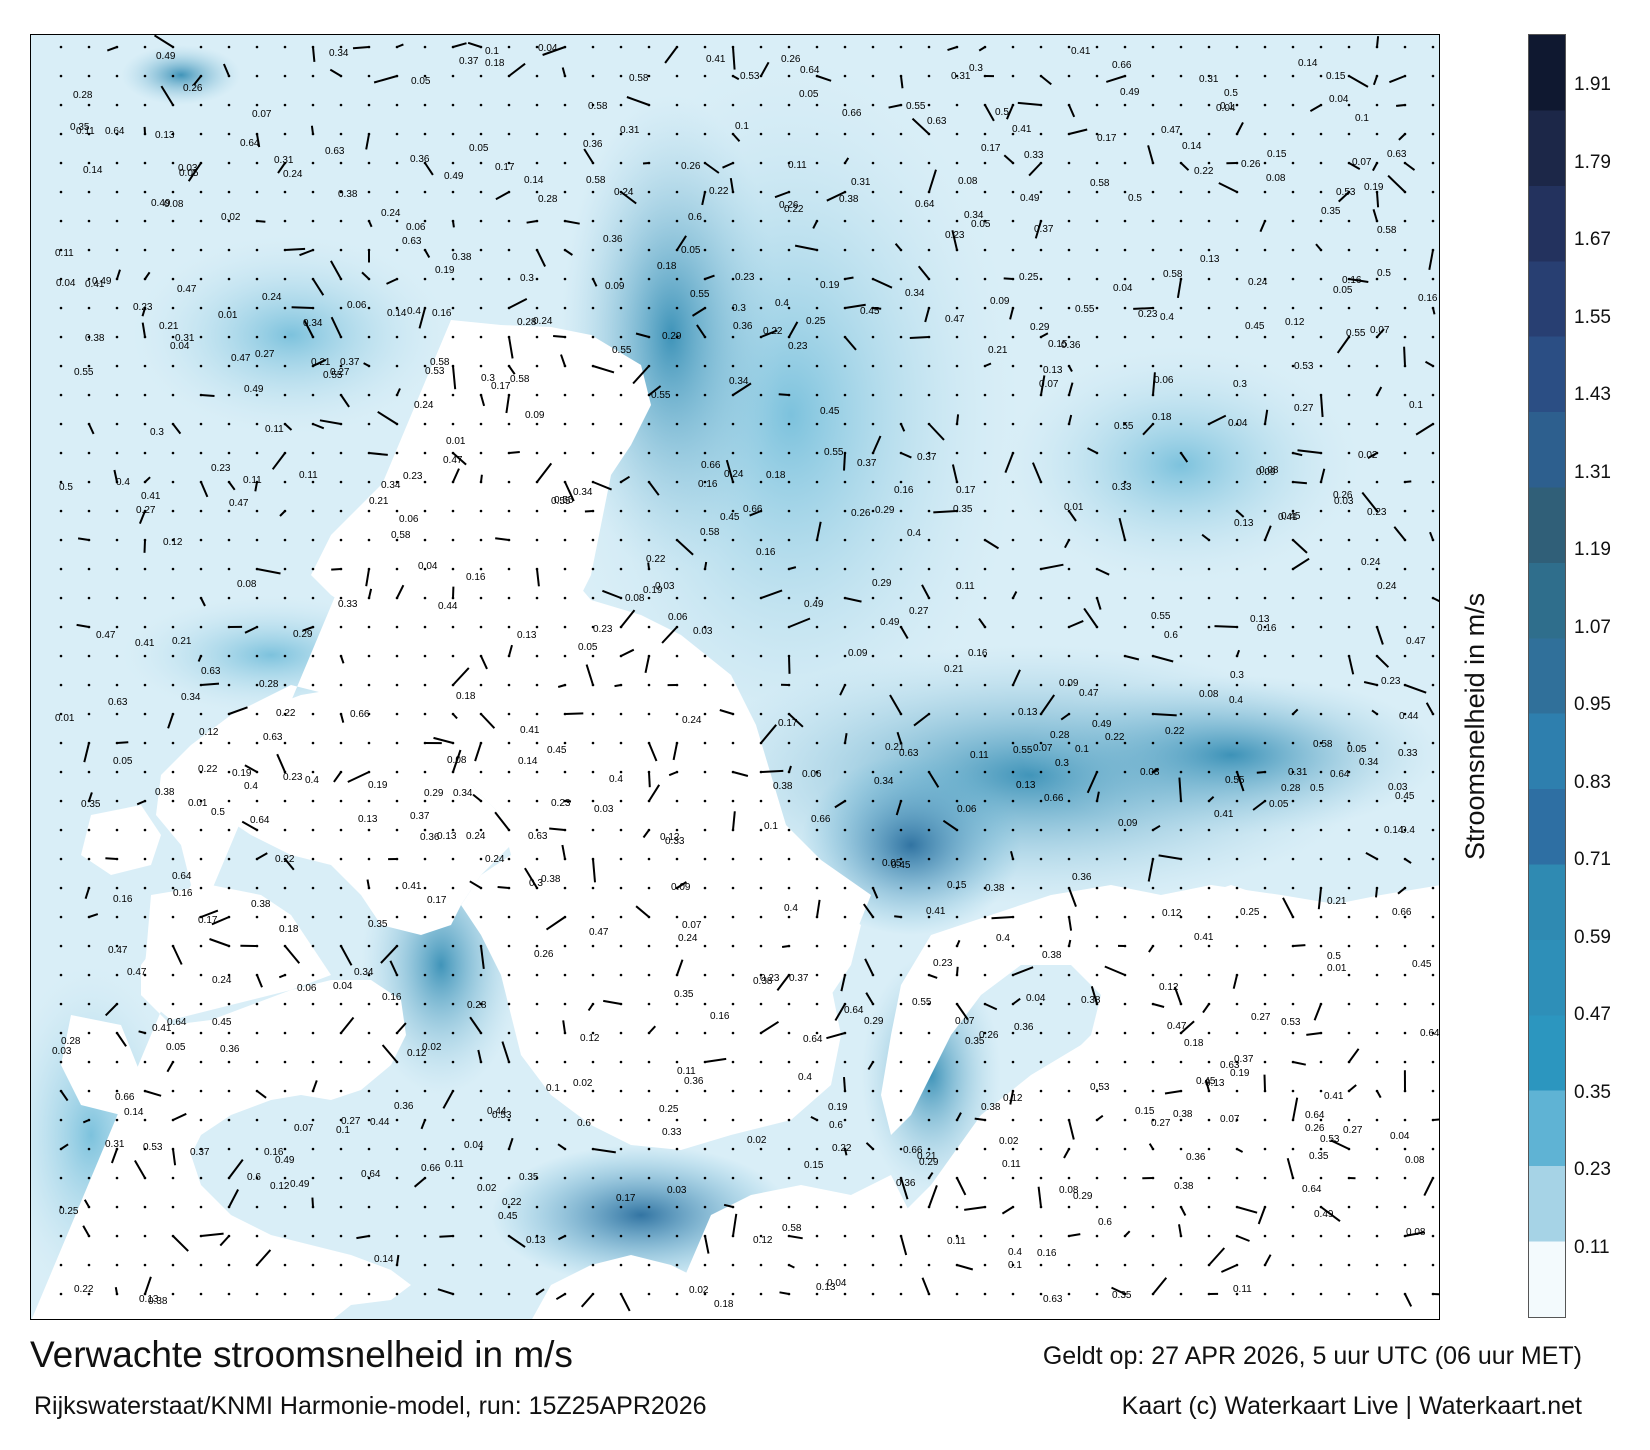 The image size is (1650, 1450). Describe the element at coordinates (1277, 154) in the screenshot. I see `speed-value-label: 0.15` at that location.